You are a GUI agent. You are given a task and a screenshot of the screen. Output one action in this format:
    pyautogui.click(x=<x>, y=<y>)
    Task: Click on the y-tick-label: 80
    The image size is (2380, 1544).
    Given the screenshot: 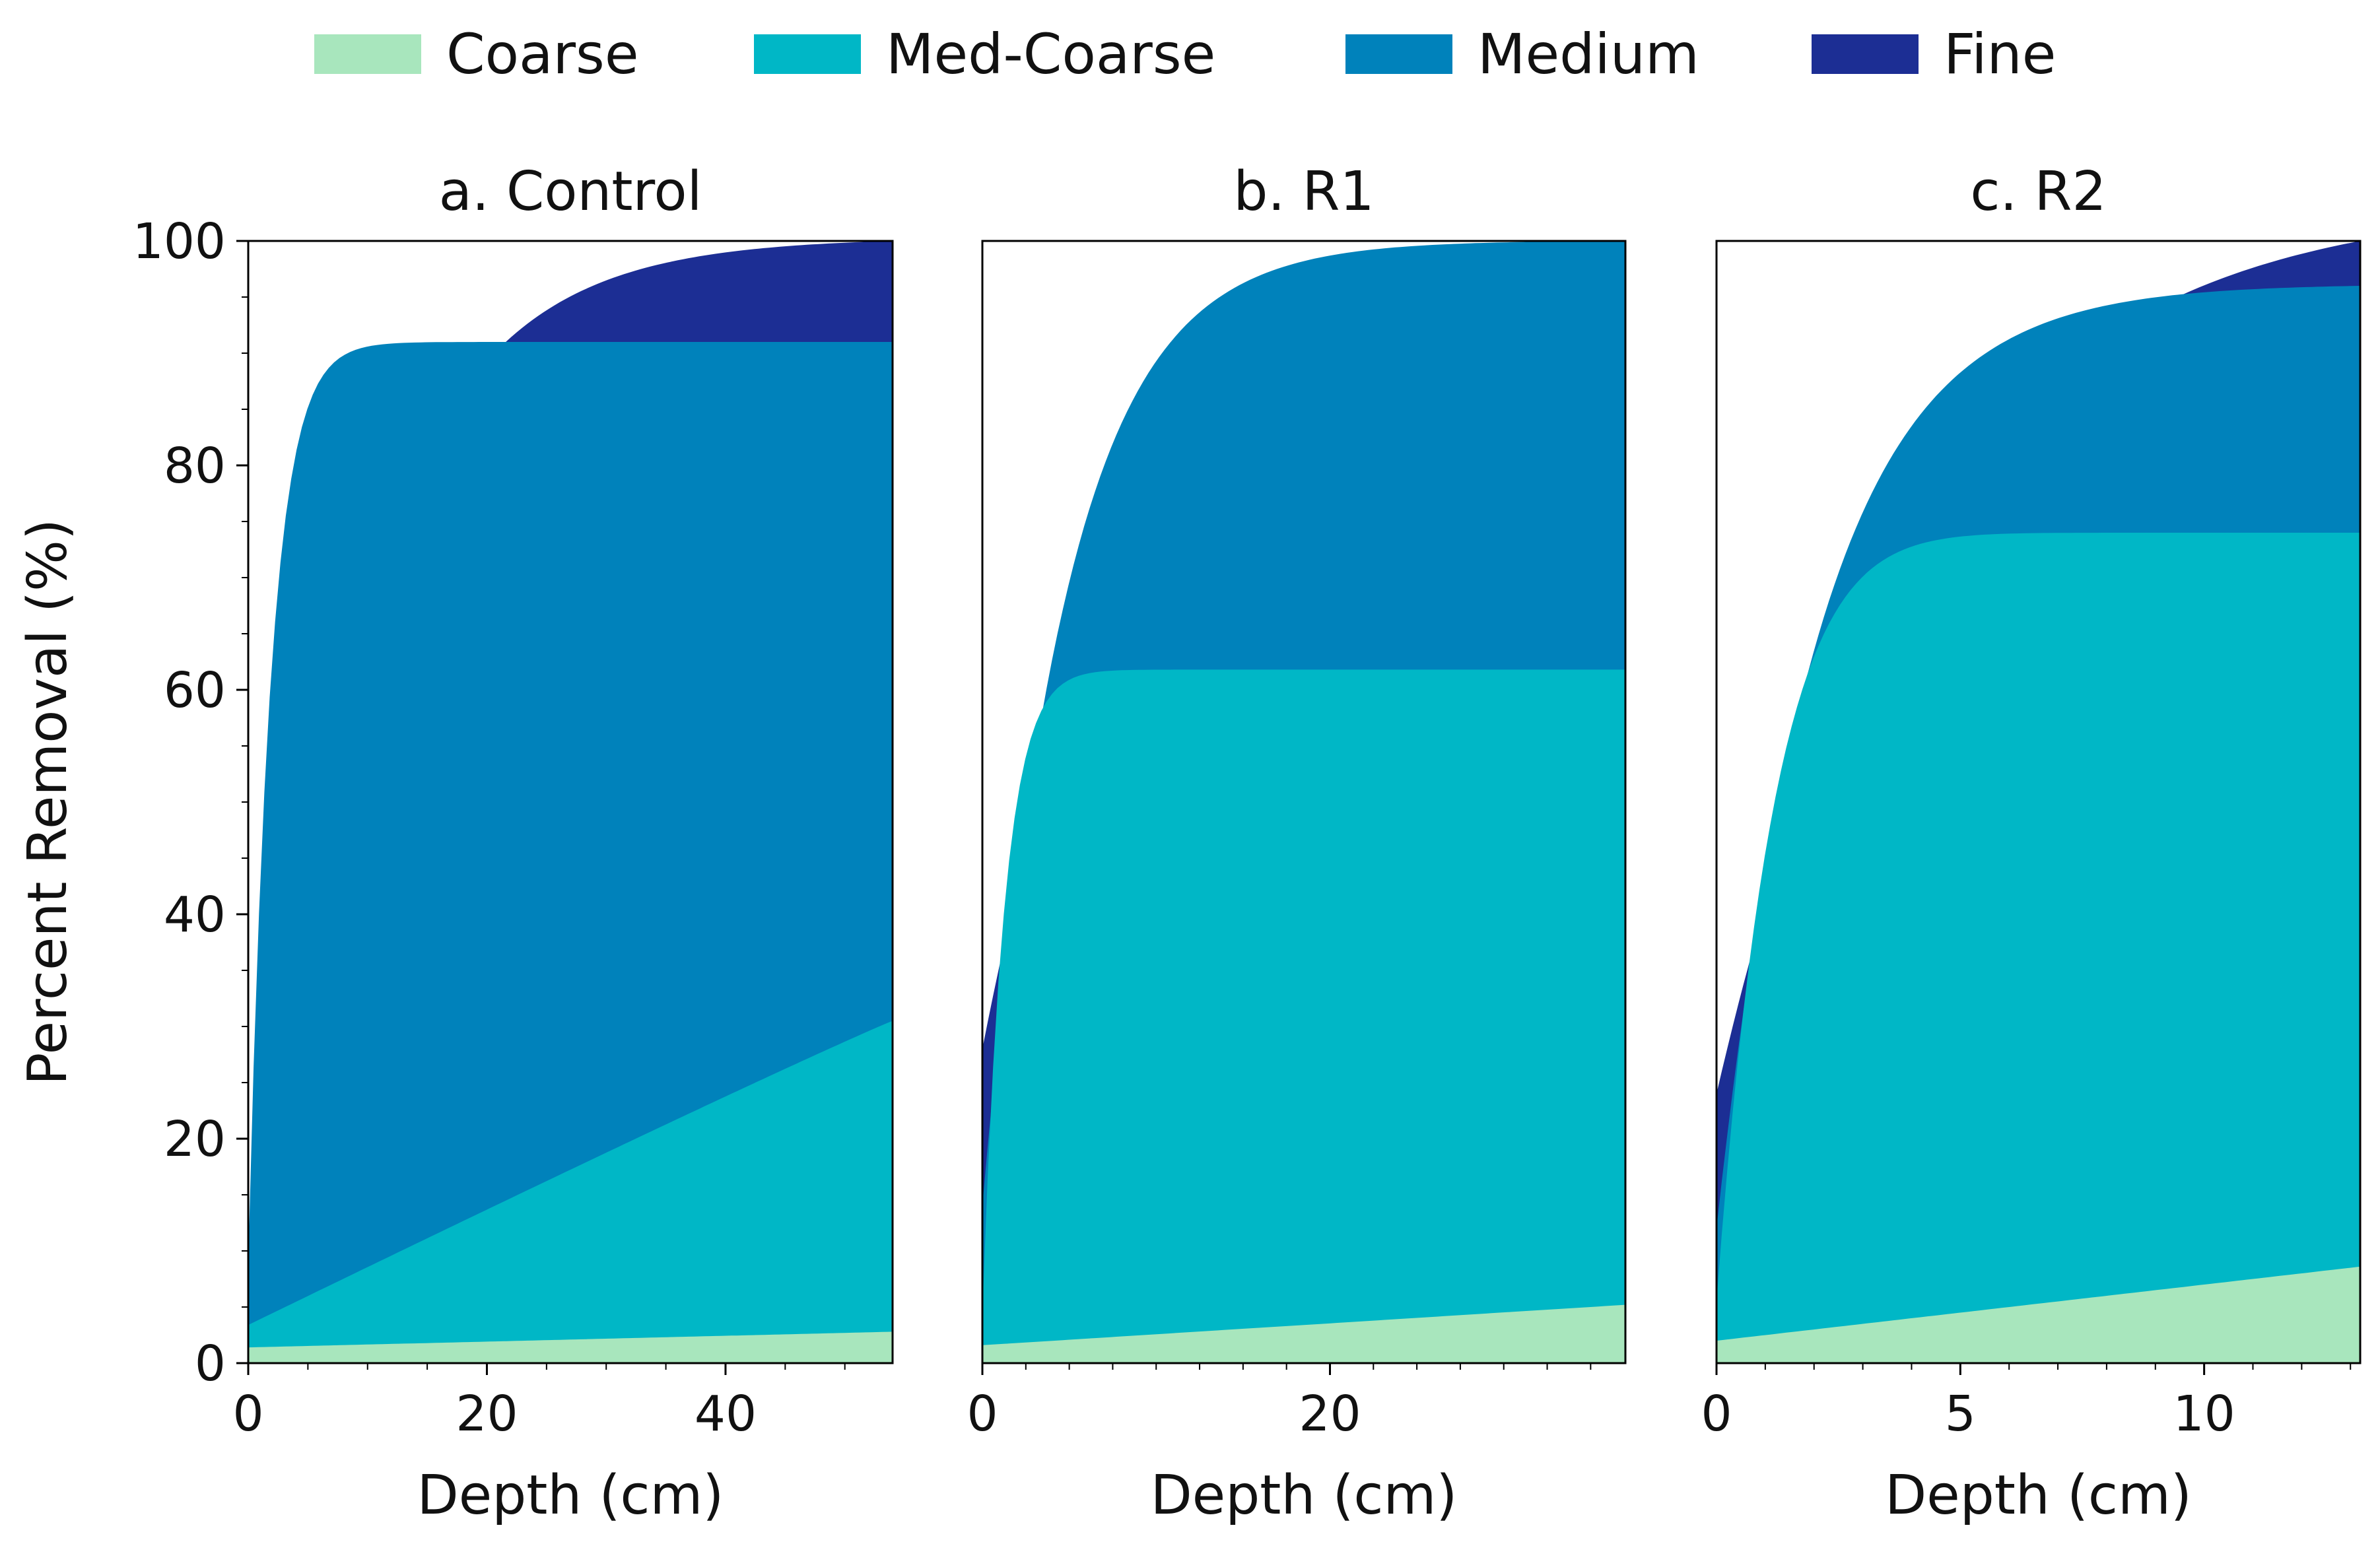 What is the action you would take?
    pyautogui.click(x=195, y=466)
    